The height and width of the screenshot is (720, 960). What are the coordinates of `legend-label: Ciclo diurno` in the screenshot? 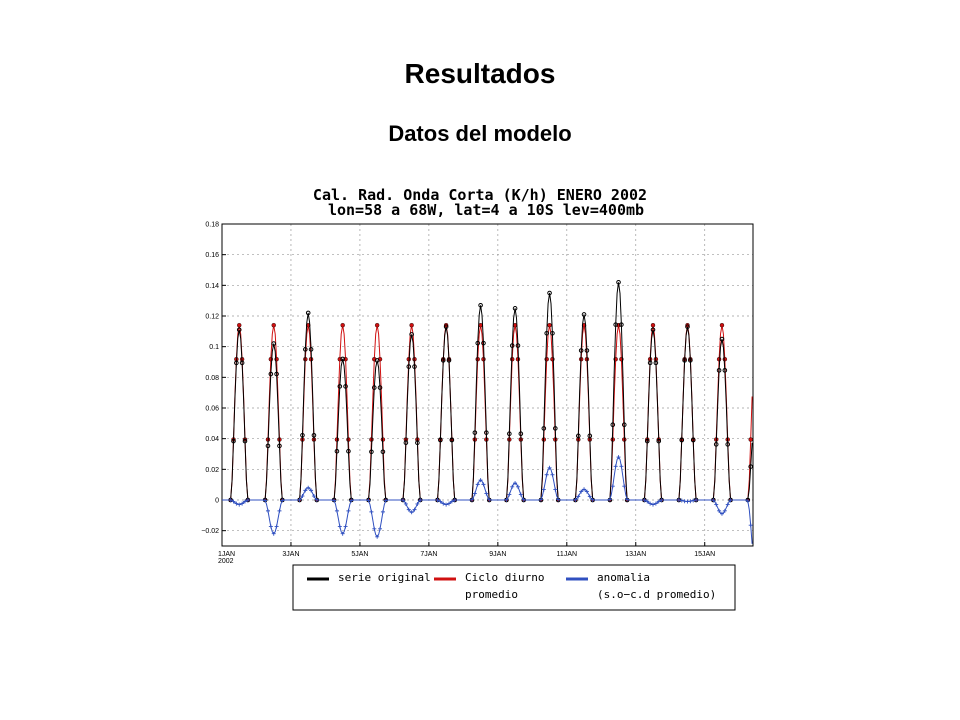 It's located at (504, 577).